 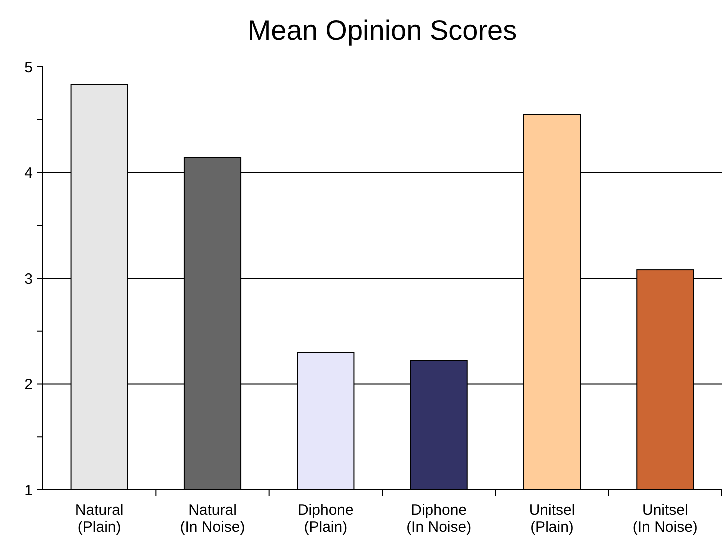 What do you see at coordinates (213, 519) in the screenshot?
I see `x-tick-label: Natural (In Noise)` at bounding box center [213, 519].